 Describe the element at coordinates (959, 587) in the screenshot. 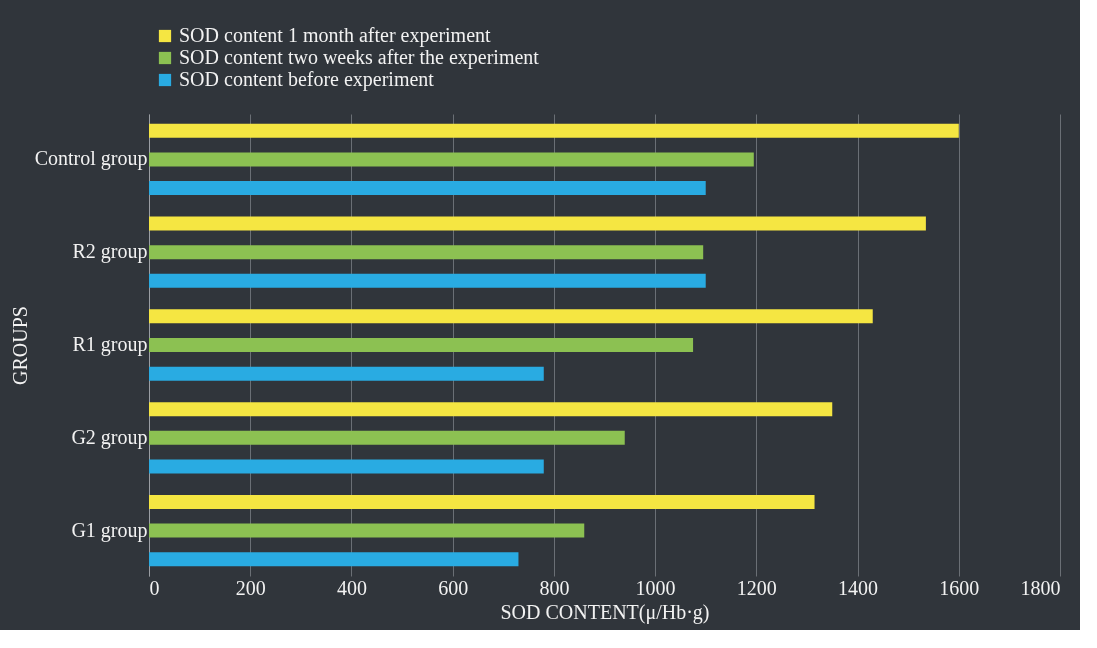

I see `x-tick-label: 1600` at that location.